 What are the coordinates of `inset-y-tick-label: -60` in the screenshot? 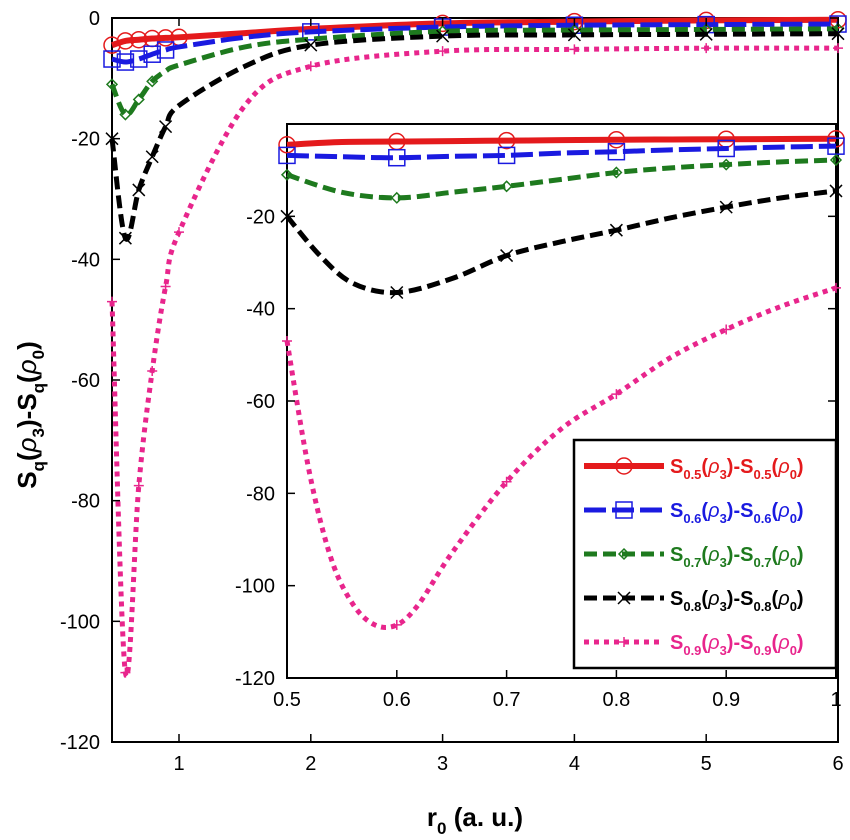 It's located at (260, 402).